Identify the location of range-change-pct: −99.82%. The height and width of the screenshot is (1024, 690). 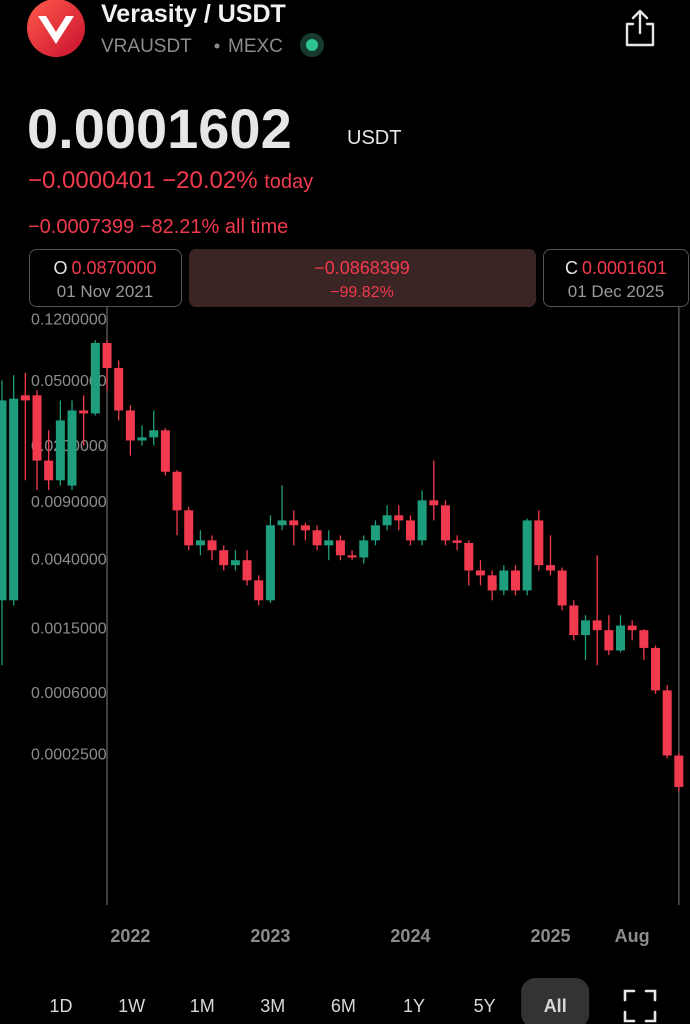
(362, 292).